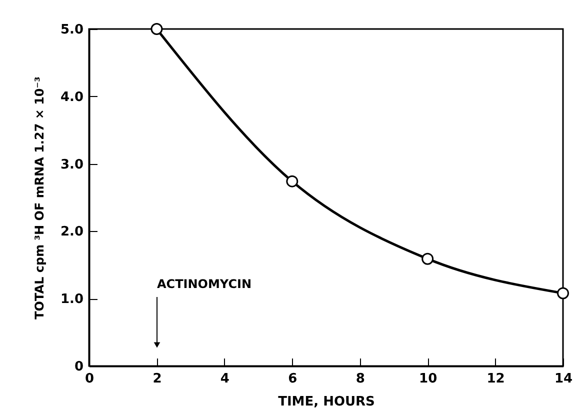 Image resolution: width=575 pixels, height=418 pixels. I want to click on x-tick-label: 8, so click(360, 379).